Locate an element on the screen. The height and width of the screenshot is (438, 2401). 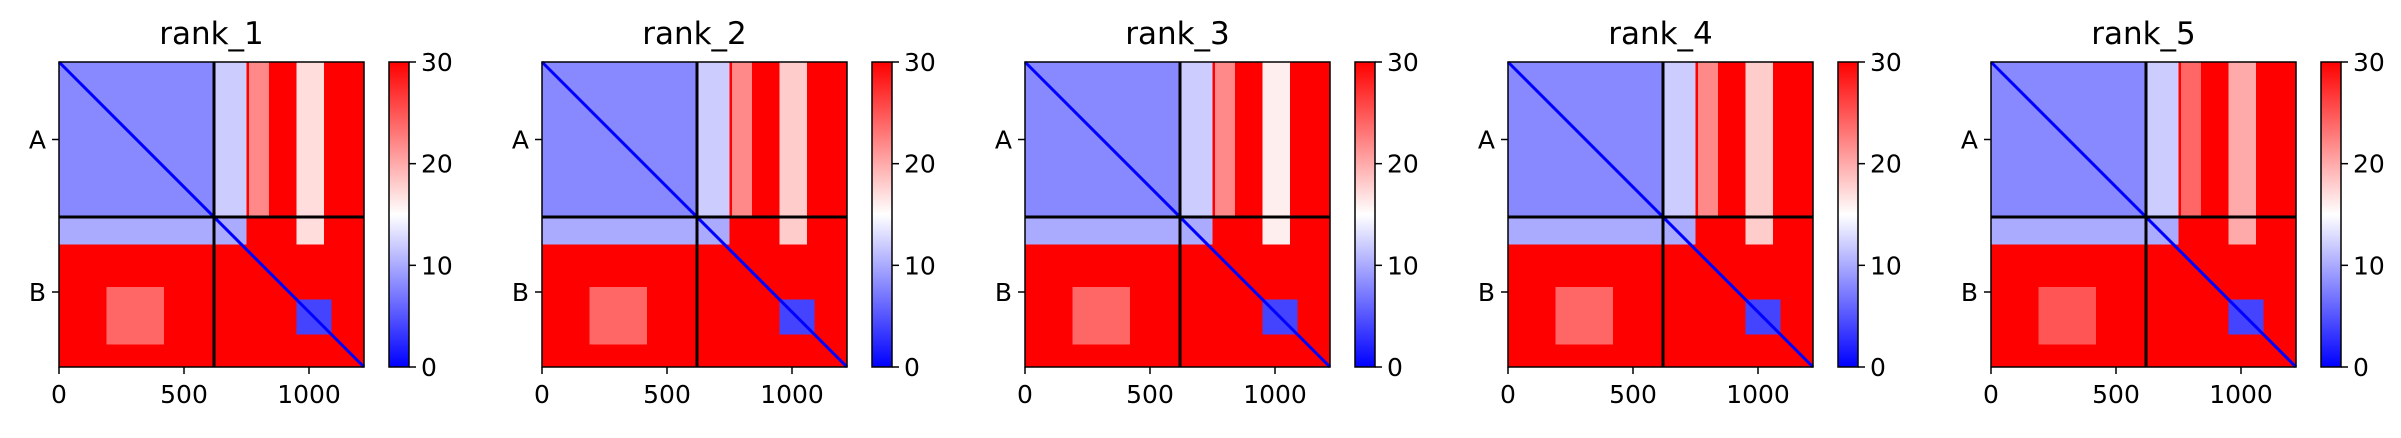
panel-title: rank_2 is located at coordinates (694, 34).